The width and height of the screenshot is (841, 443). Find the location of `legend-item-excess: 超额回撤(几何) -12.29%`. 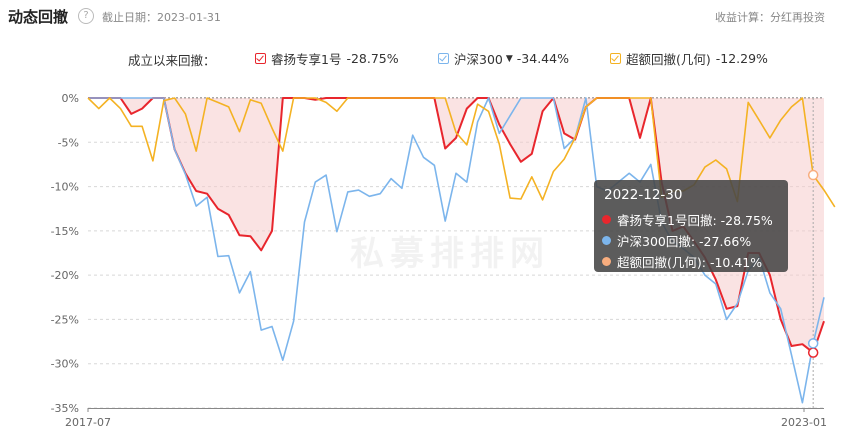

legend-item-excess: 超额回撤(几何) -12.29% is located at coordinates (689, 58).